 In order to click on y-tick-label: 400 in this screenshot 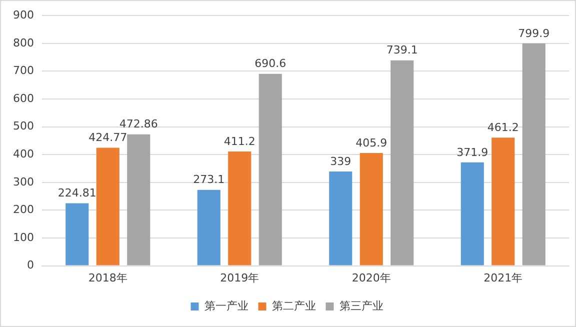, I will do `click(23, 153)`.